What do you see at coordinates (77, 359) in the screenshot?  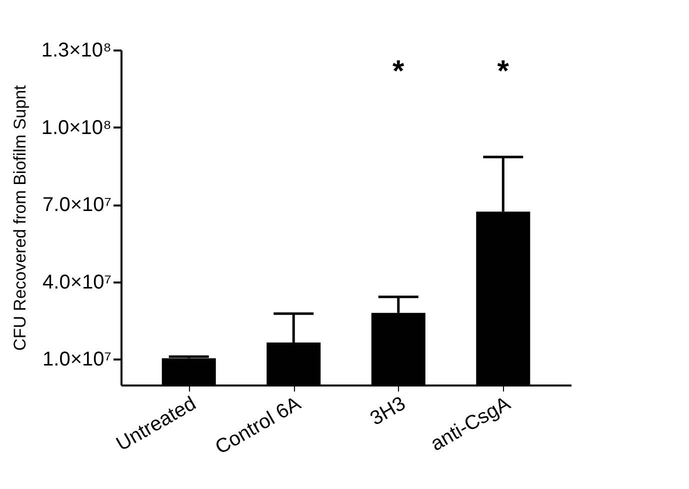 I see `y-tick-label: 1.0×10⁷` at bounding box center [77, 359].